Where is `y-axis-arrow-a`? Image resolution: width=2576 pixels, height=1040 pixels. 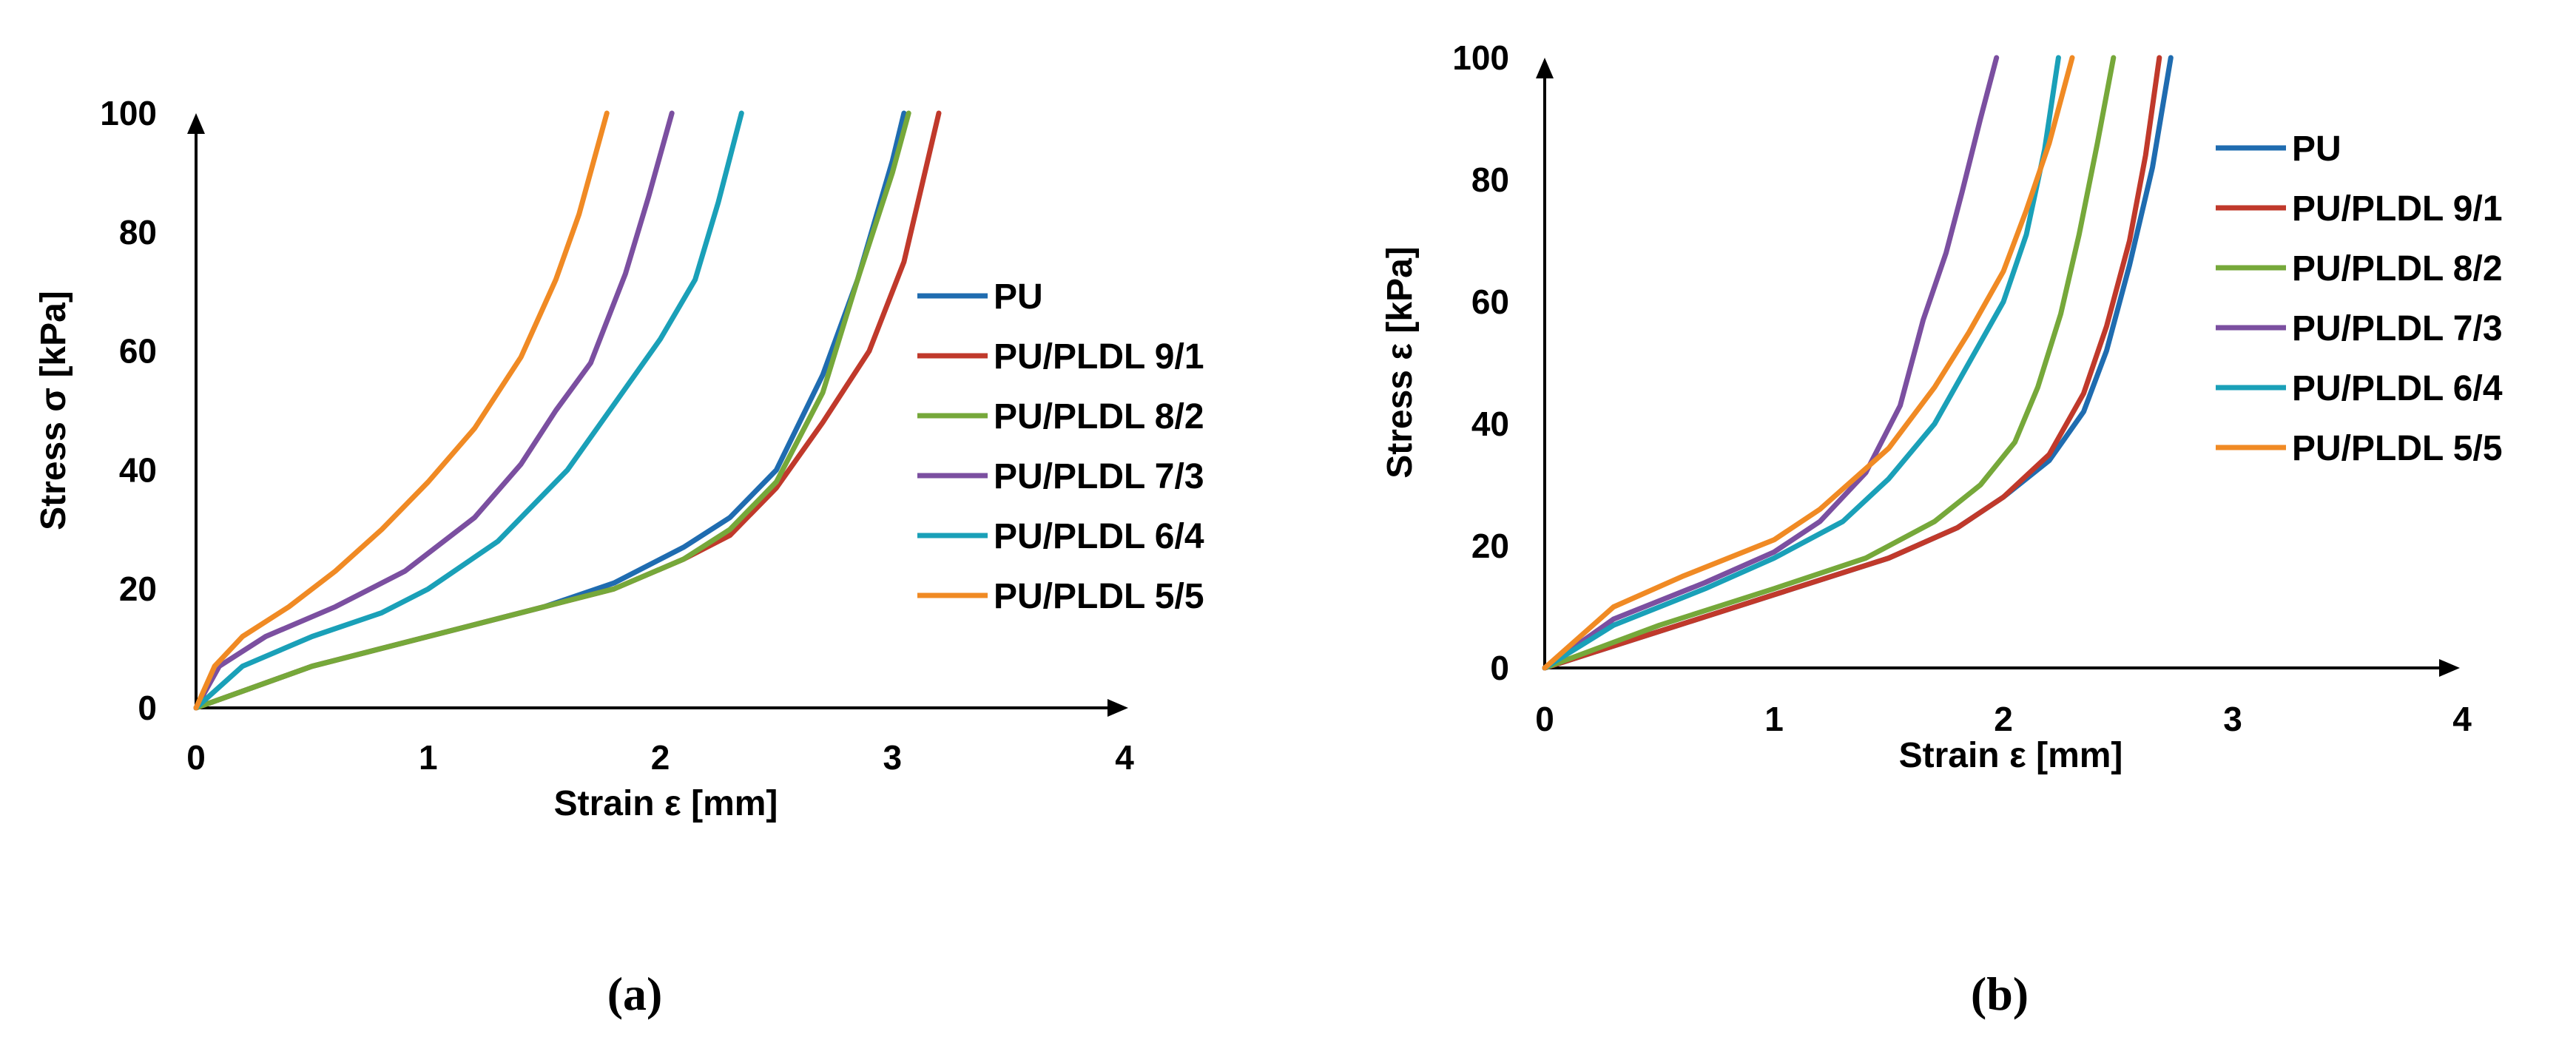
y-axis-arrow-a is located at coordinates (196, 123).